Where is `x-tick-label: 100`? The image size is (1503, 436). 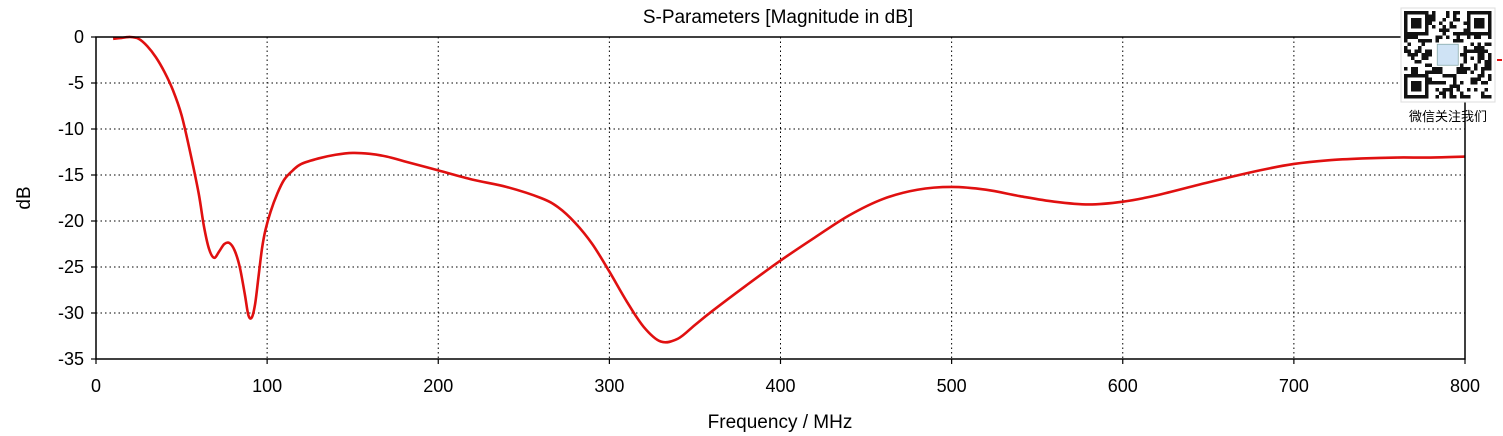 x-tick-label: 100 is located at coordinates (267, 386).